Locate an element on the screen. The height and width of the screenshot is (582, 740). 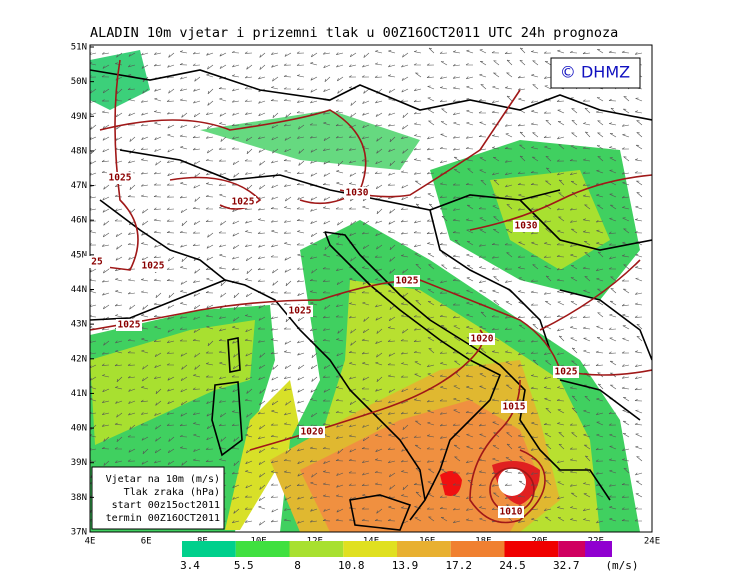
isobar-label: 1025 is located at coordinates (129, 325).